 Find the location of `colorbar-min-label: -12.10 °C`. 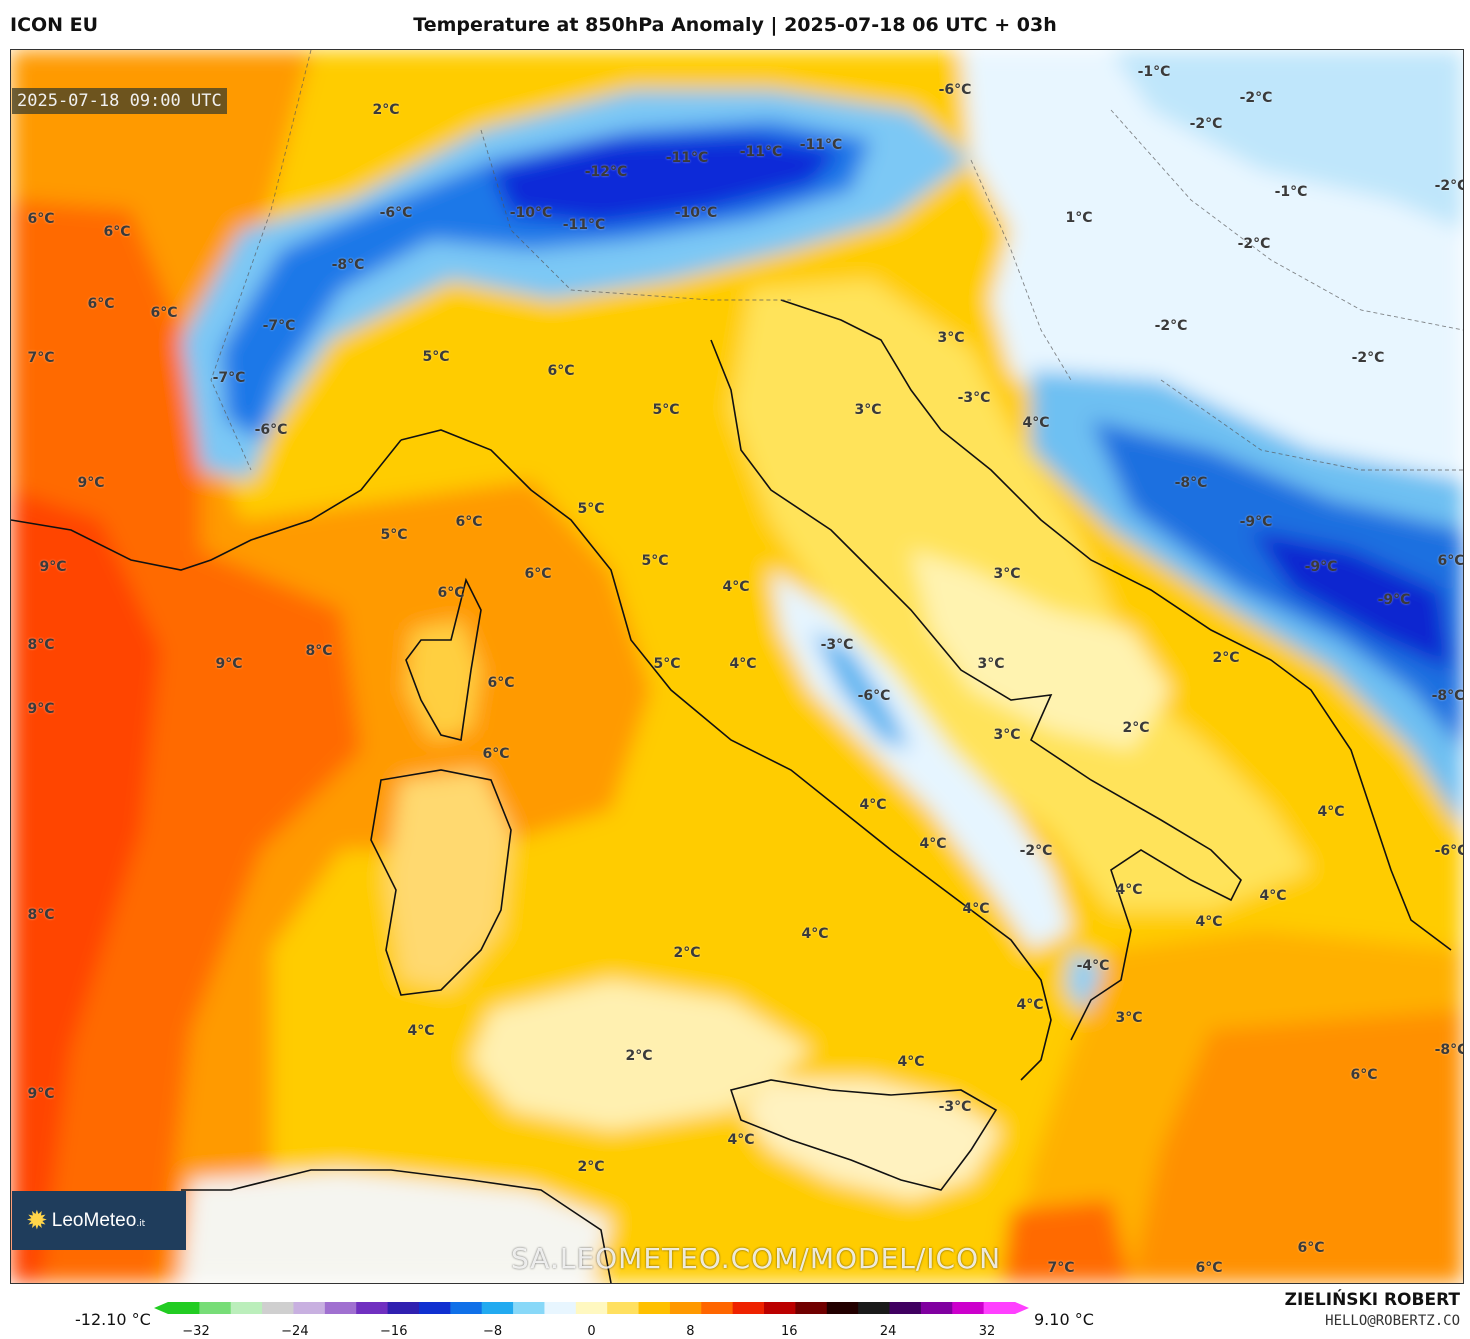

colorbar-min-label: -12.10 °C is located at coordinates (113, 1319).